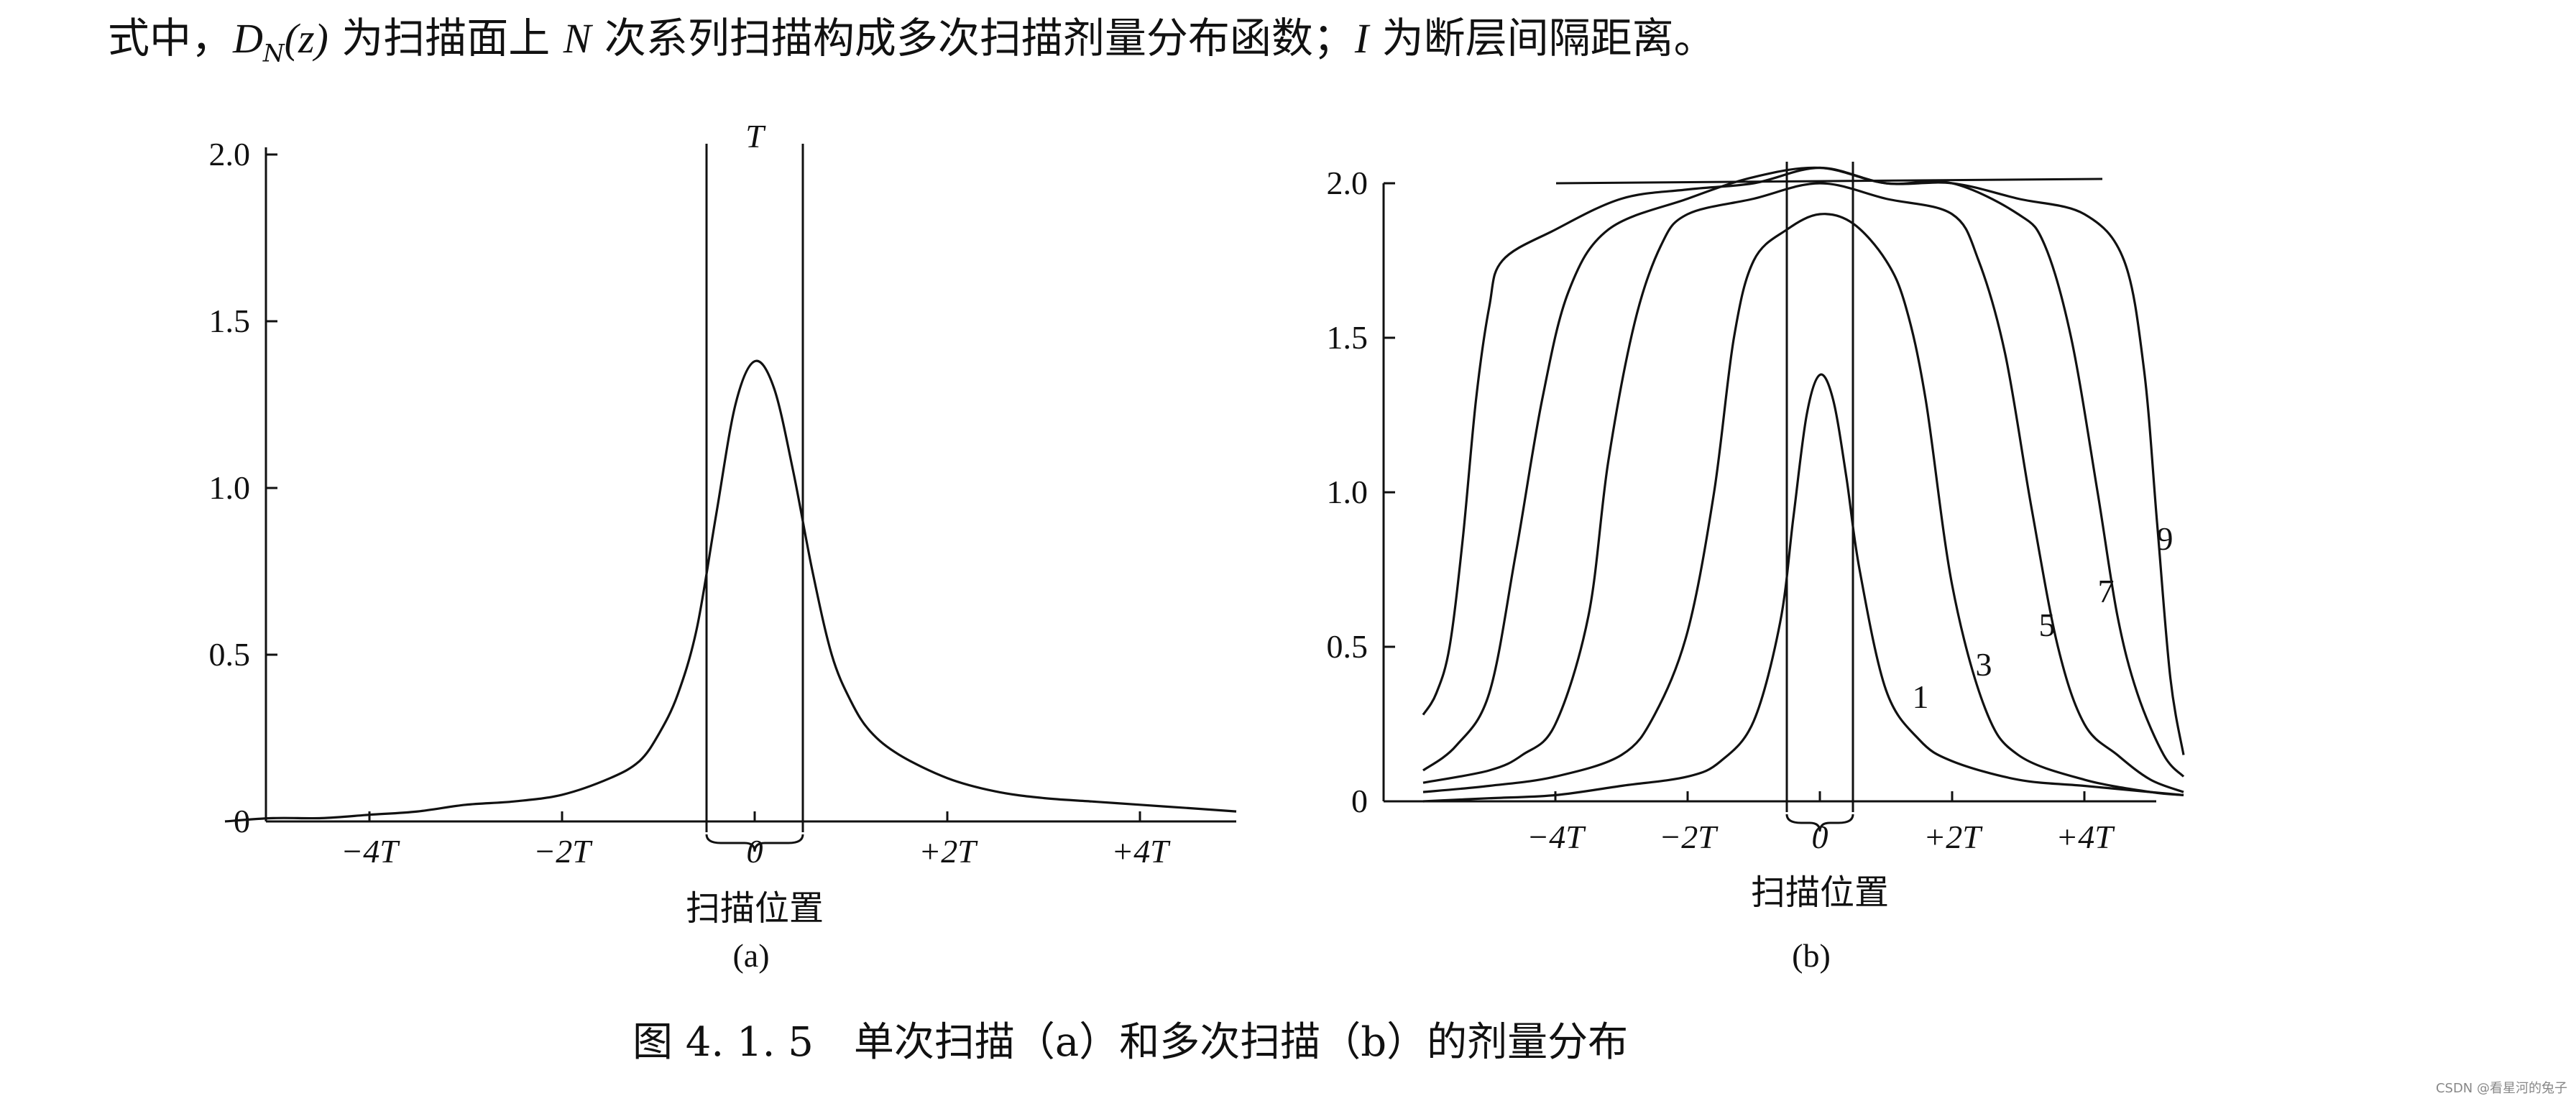 Image resolution: width=2576 pixels, height=1101 pixels. What do you see at coordinates (1803, 588) in the screenshot?
I see `series-line` at bounding box center [1803, 588].